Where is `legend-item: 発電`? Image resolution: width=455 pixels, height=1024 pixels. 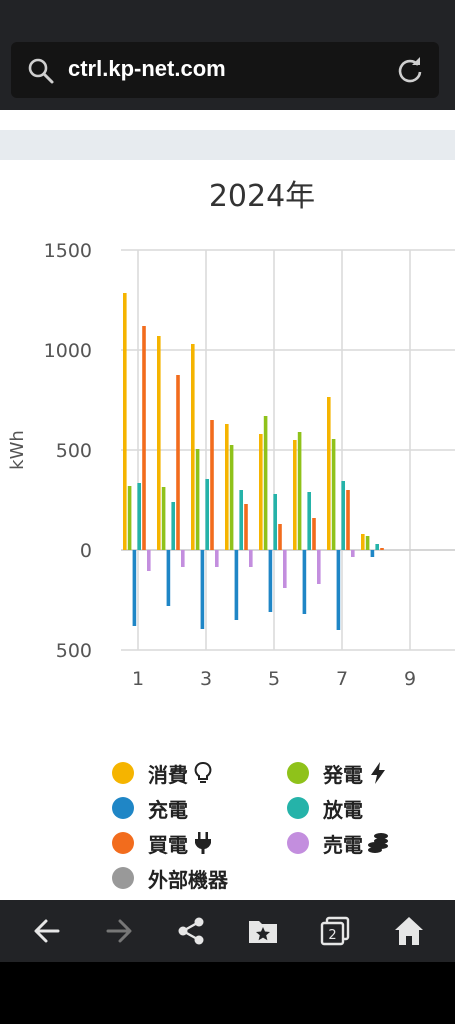 legend-item: 発電 is located at coordinates (338, 773).